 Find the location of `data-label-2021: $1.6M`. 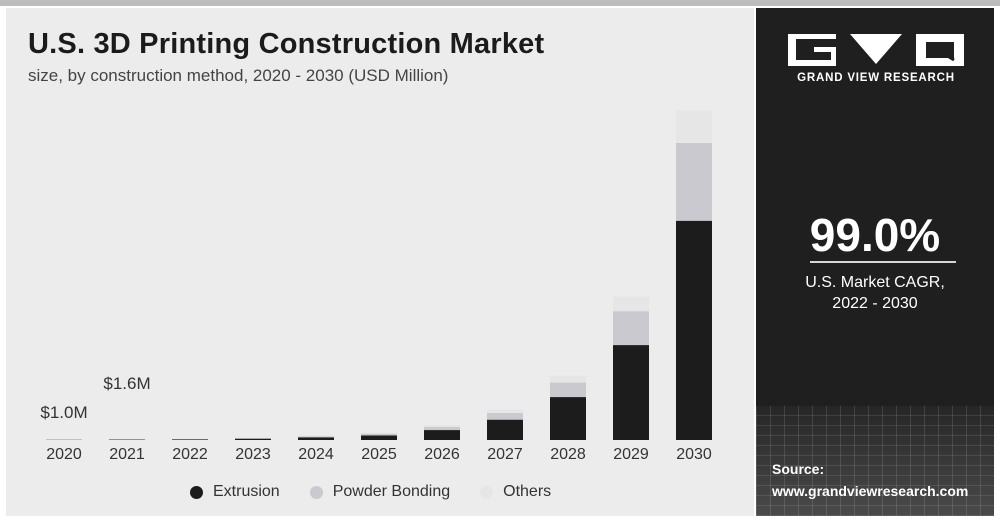

data-label-2021: $1.6M is located at coordinates (126, 383).